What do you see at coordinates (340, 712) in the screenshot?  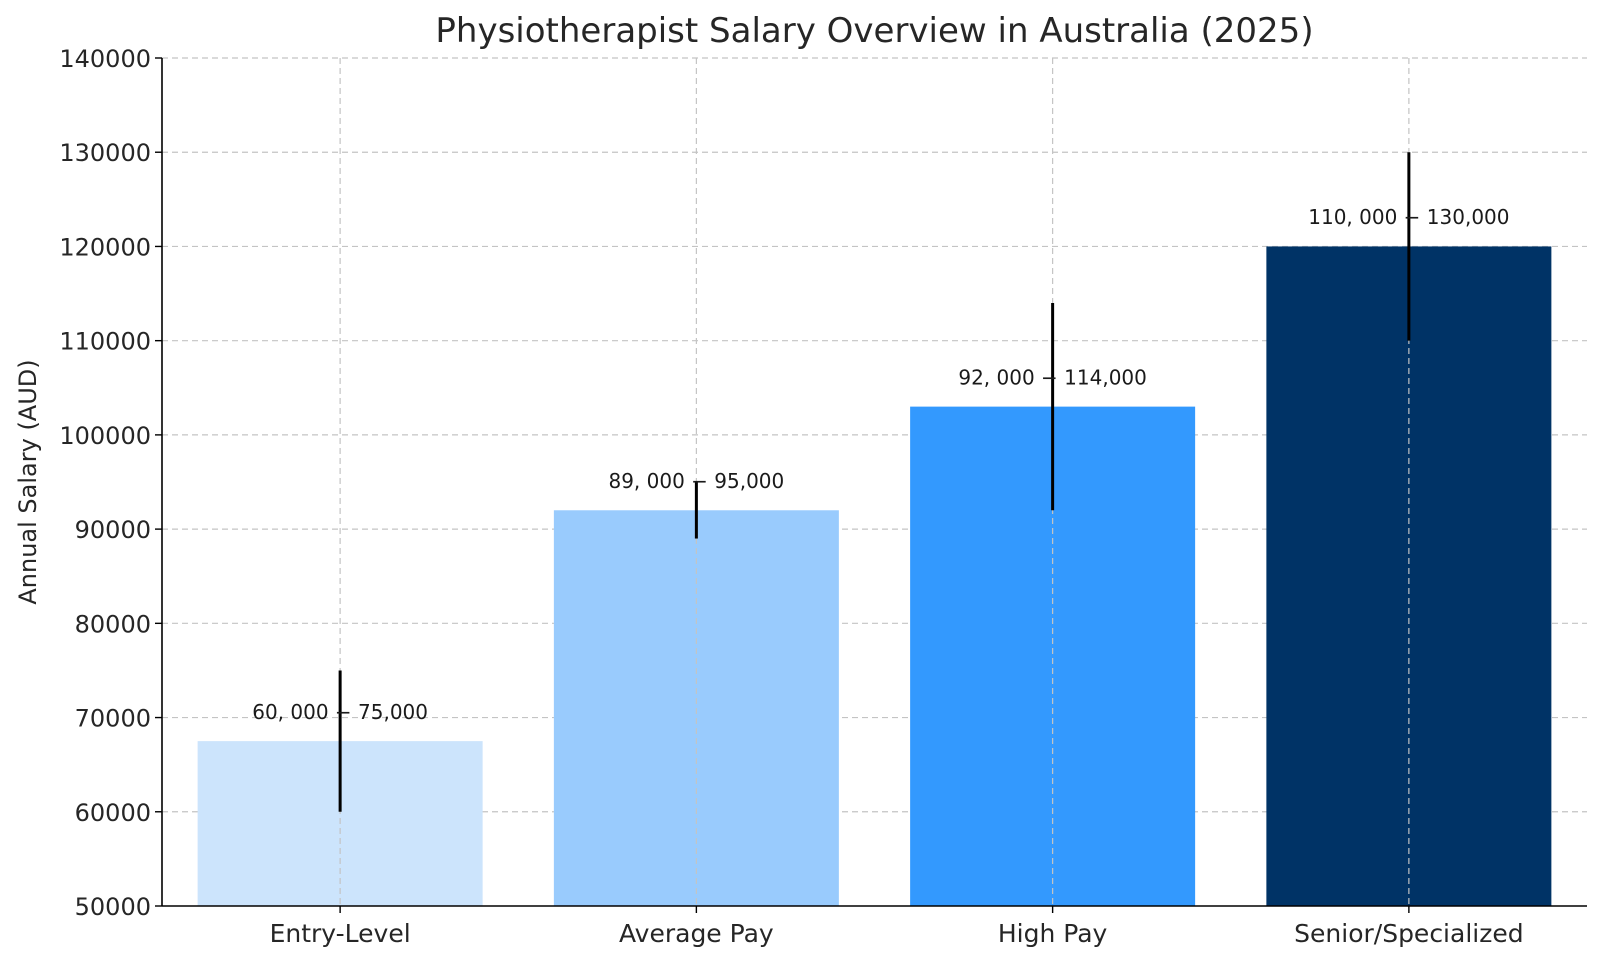 I see `data-label: 60, 000 − 75,000` at bounding box center [340, 712].